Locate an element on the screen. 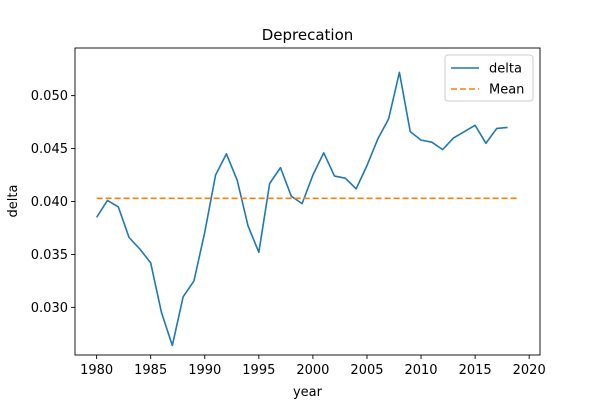  legend-label-mean: Mean is located at coordinates (506, 90).